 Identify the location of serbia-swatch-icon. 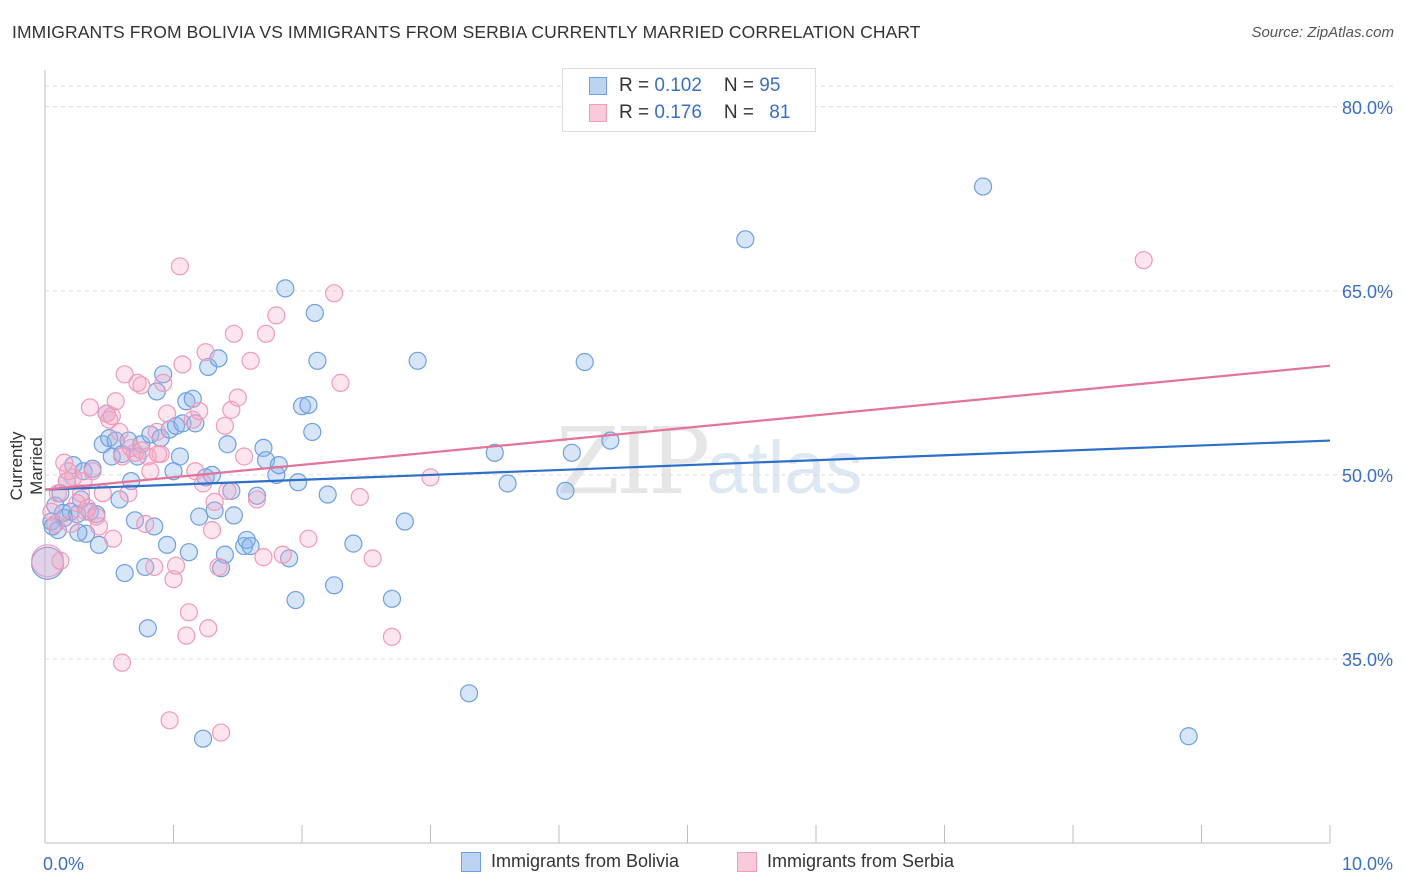
(747, 861).